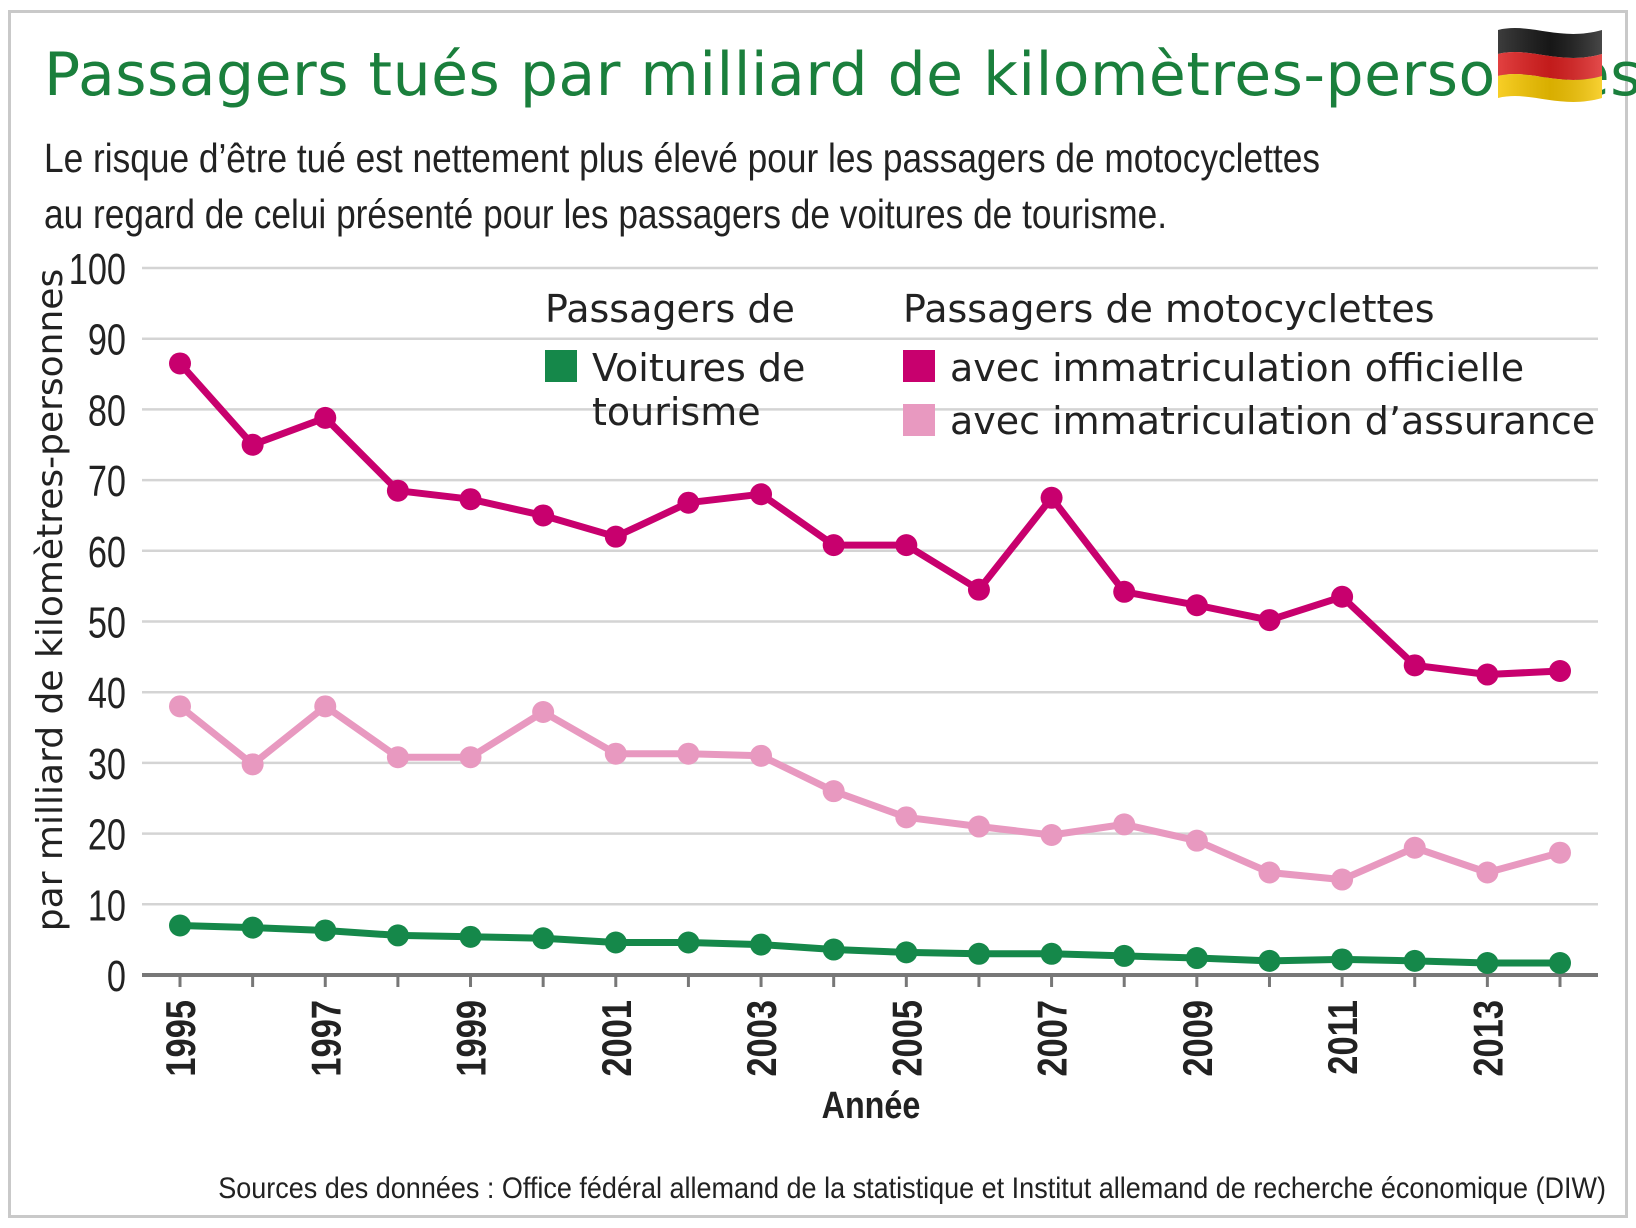 The image size is (1636, 1228). Describe the element at coordinates (107, 622) in the screenshot. I see `y-tick-label: 50` at that location.